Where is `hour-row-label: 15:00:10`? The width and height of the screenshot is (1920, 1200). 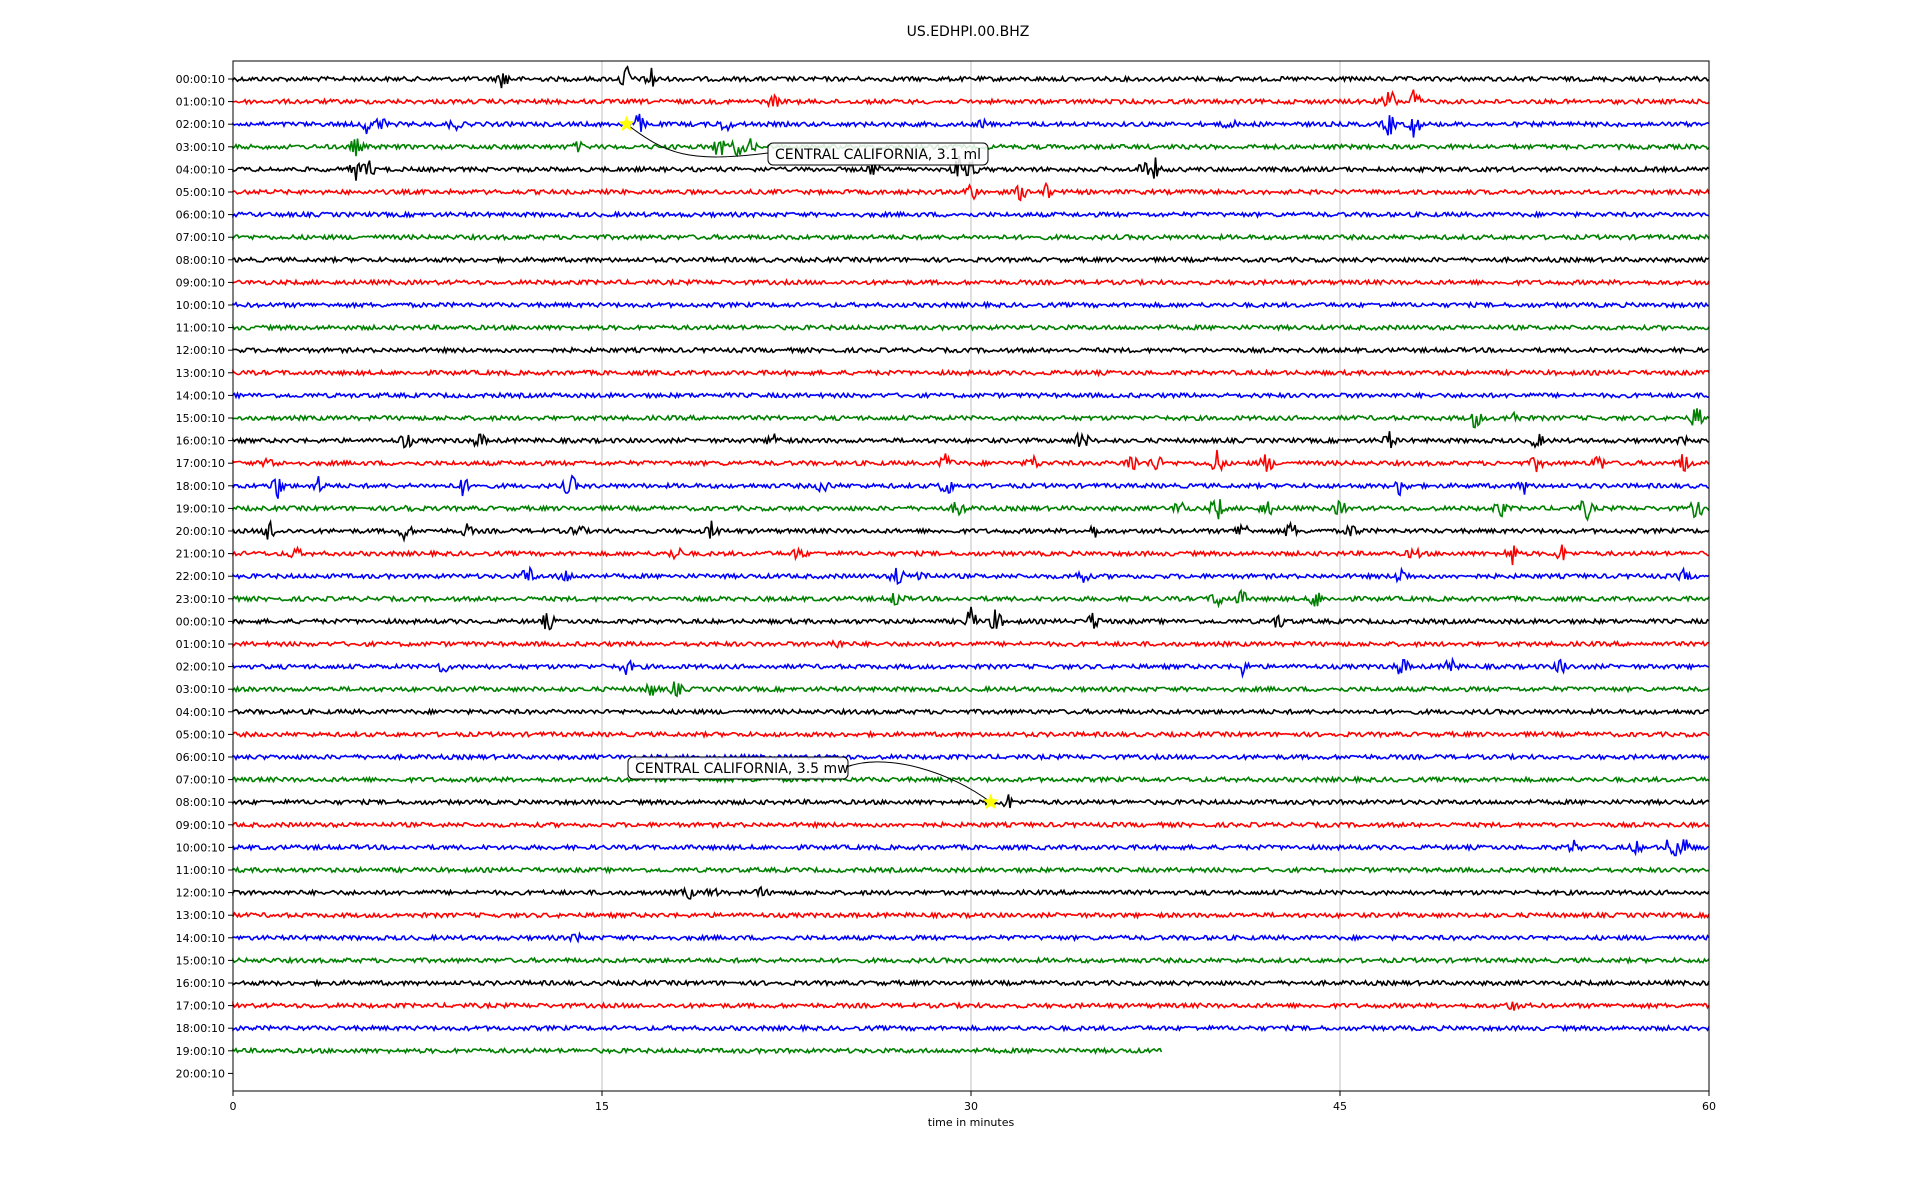 hour-row-label: 15:00:10 is located at coordinates (200, 418).